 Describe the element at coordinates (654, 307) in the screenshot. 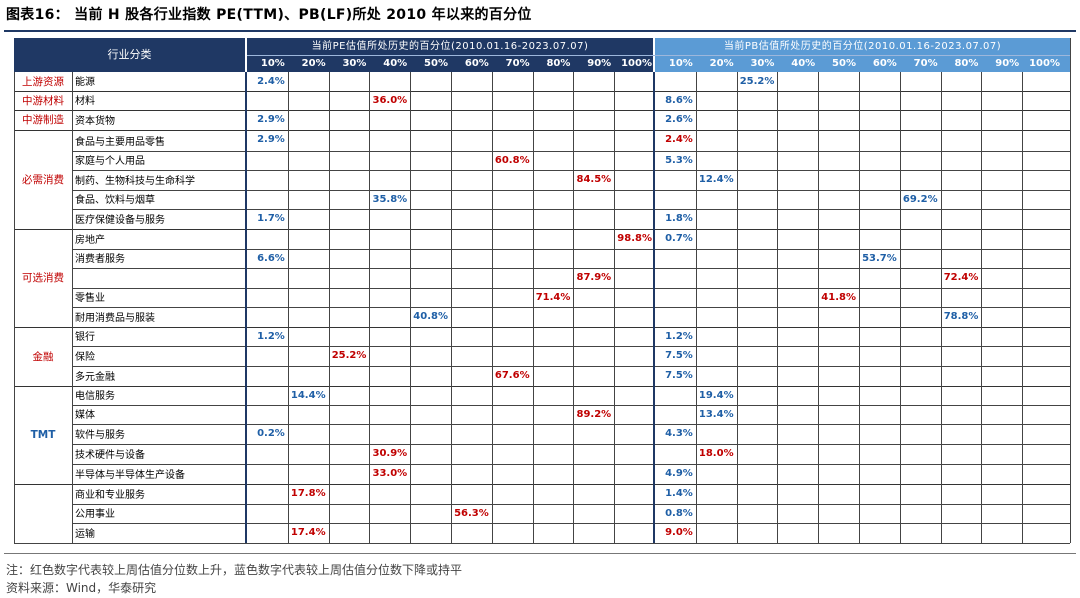

I see `pe-pb-separator` at that location.